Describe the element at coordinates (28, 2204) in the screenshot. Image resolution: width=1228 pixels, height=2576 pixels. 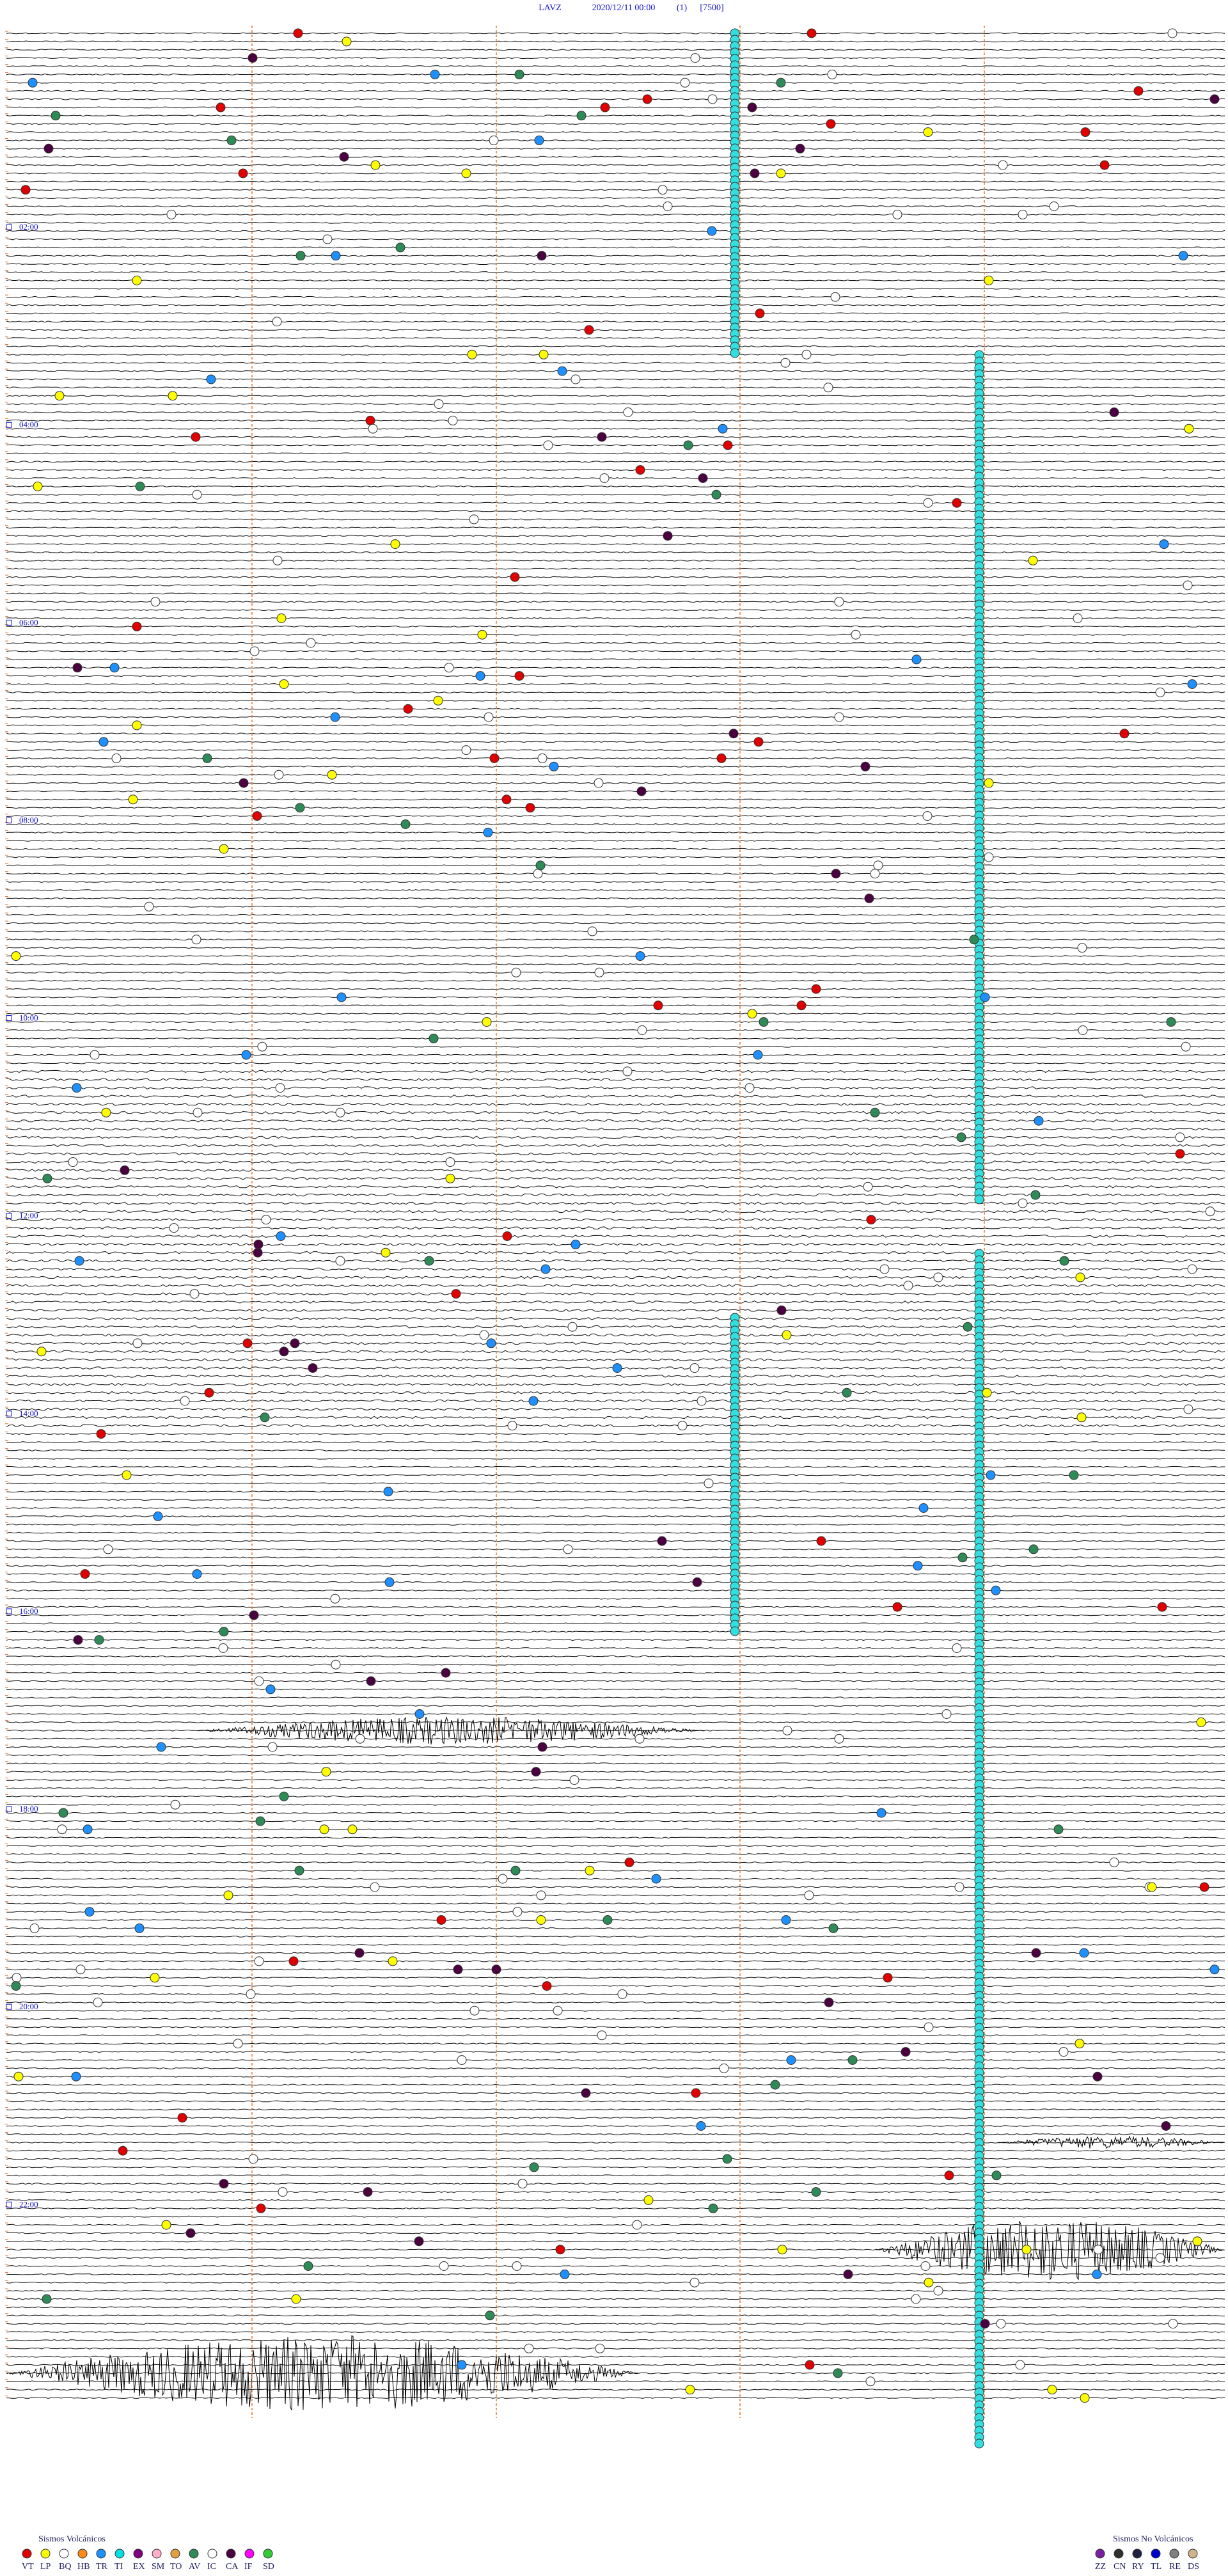
I see `hour-label: 22:00` at that location.